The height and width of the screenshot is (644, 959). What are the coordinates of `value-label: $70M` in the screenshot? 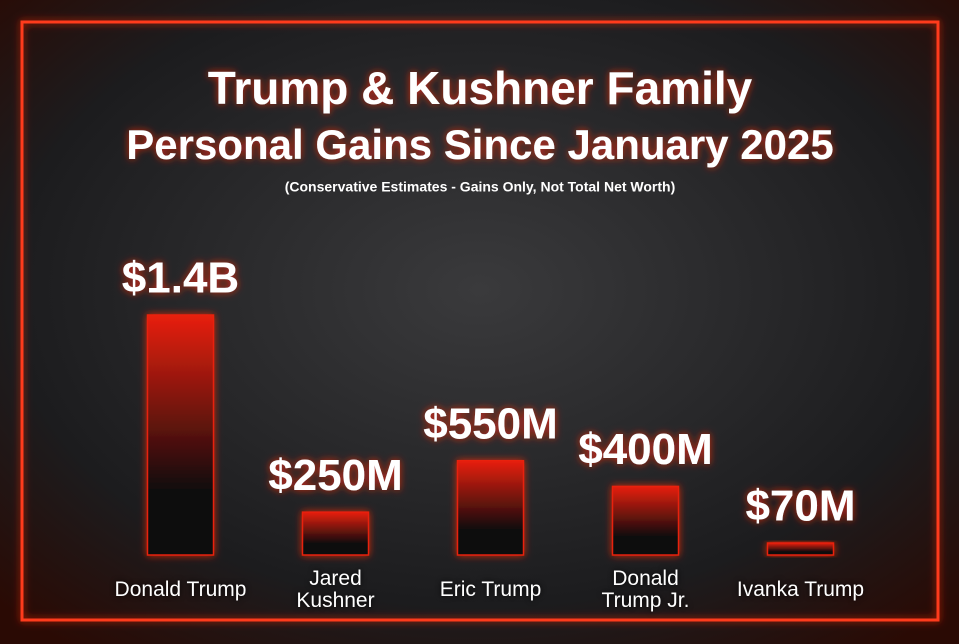 It's located at (800, 506).